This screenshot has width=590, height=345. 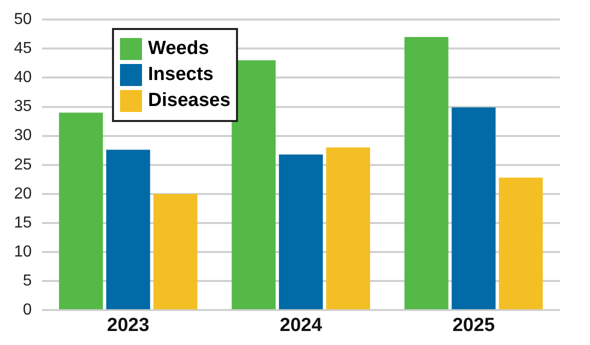 What do you see at coordinates (189, 101) in the screenshot?
I see `legend-label: Diseases` at bounding box center [189, 101].